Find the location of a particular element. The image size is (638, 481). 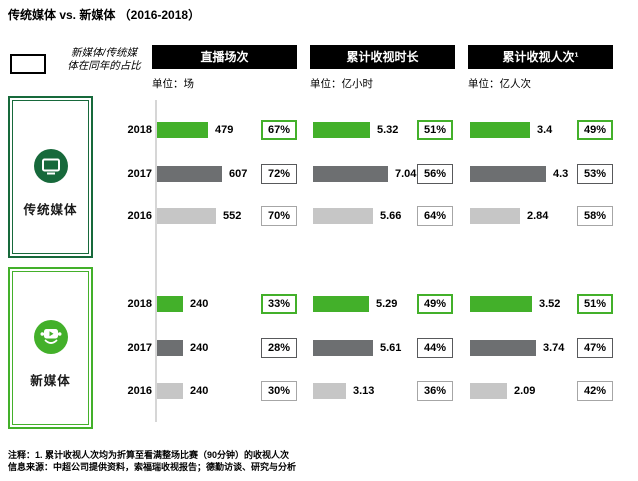

share-box-traditional-2018-sessions: 67% is located at coordinates (279, 130).